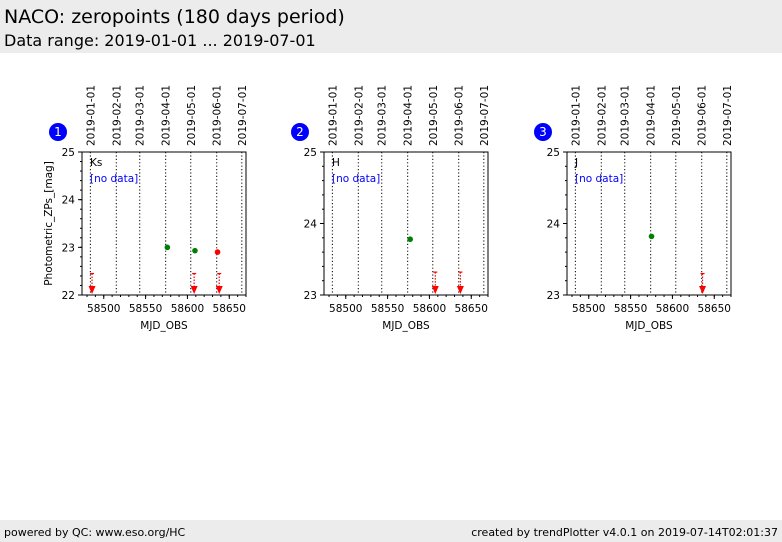 The height and width of the screenshot is (542, 782). What do you see at coordinates (68, 296) in the screenshot?
I see `y-tick-label: 22` at bounding box center [68, 296].